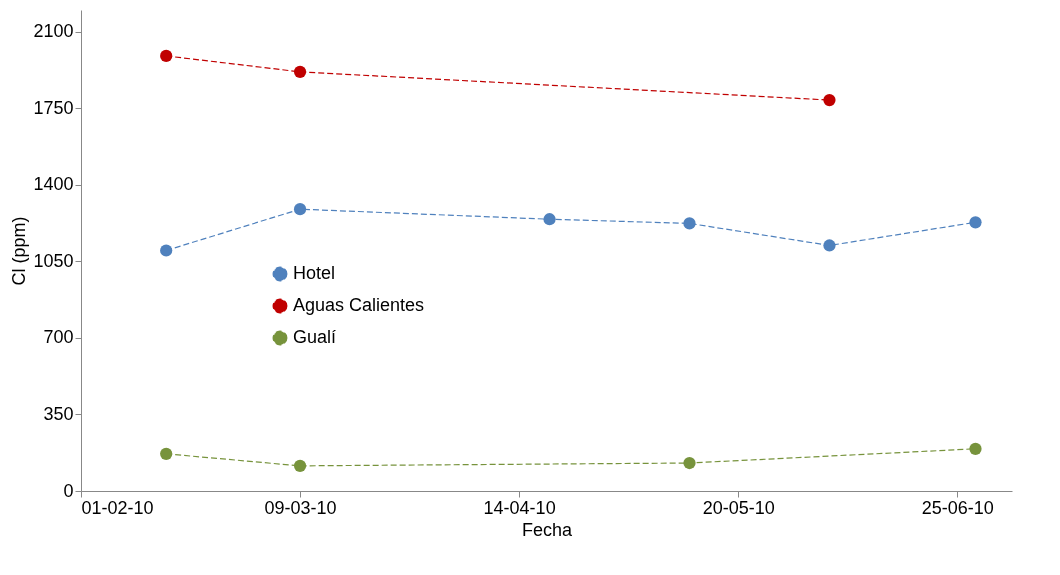 This screenshot has width=1060, height=575. Describe the element at coordinates (359, 305) in the screenshot. I see `legend-label: Aguas Calientes` at that location.